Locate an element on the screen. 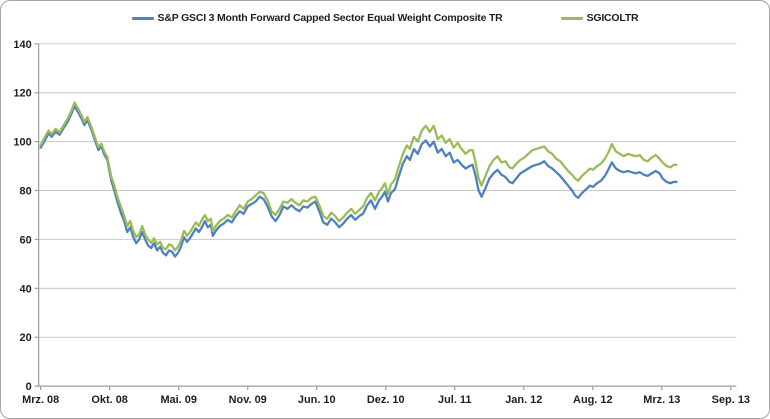  legend-item-sgicoltr: SGICOLTR is located at coordinates (599, 18).